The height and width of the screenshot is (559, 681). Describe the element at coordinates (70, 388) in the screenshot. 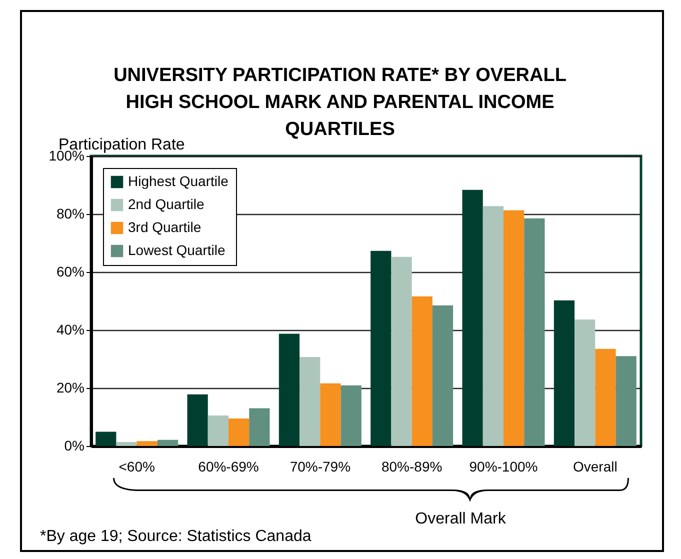

I see `y-tick-label: 20%` at that location.